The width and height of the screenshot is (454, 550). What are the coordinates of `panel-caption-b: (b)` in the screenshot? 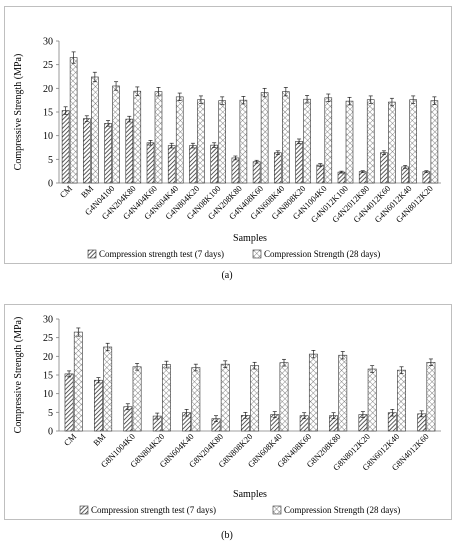 It's located at (227, 535).